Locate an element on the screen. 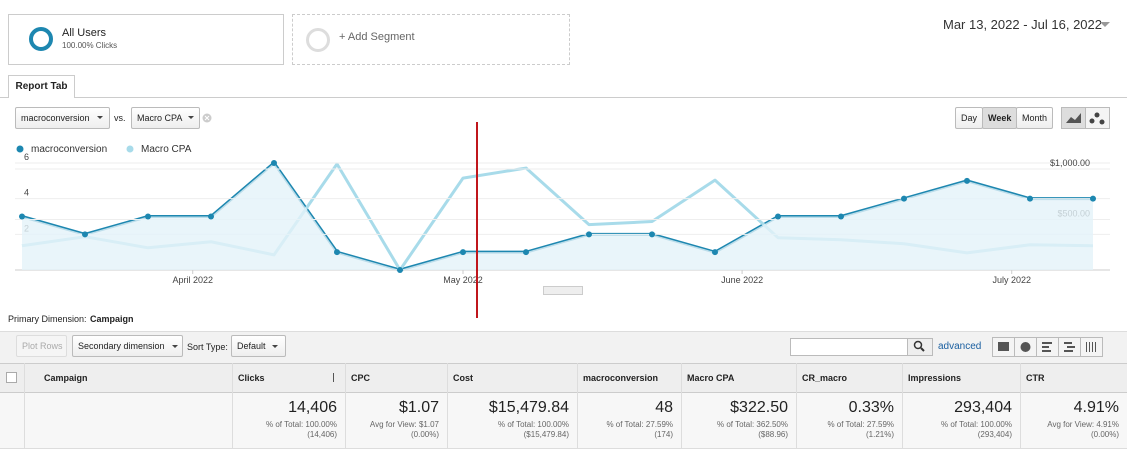  sort-arrow is located at coordinates (333, 377).